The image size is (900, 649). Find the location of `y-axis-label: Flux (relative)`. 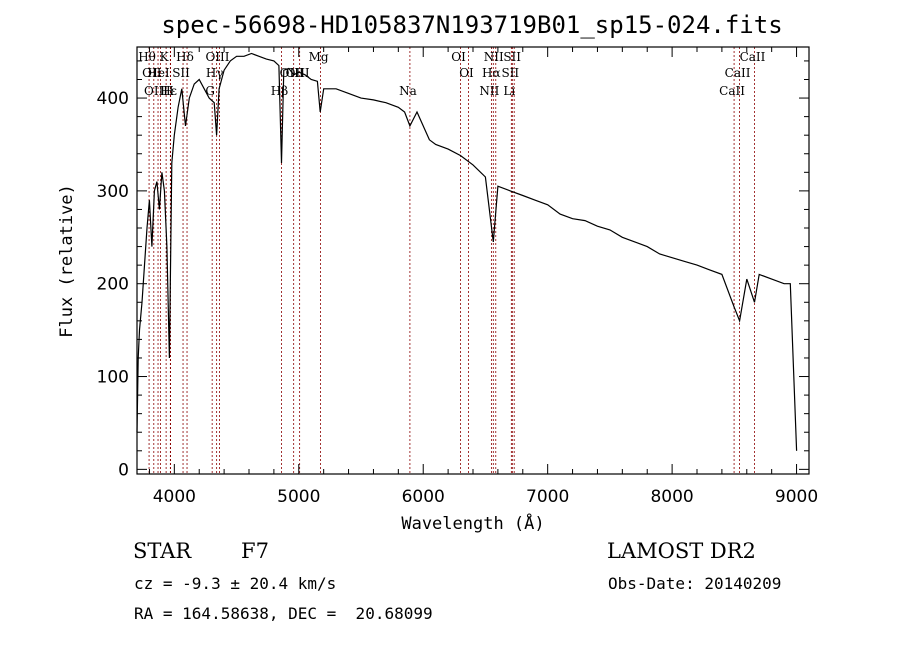

y-axis-label: Flux (relative) is located at coordinates (67, 261).